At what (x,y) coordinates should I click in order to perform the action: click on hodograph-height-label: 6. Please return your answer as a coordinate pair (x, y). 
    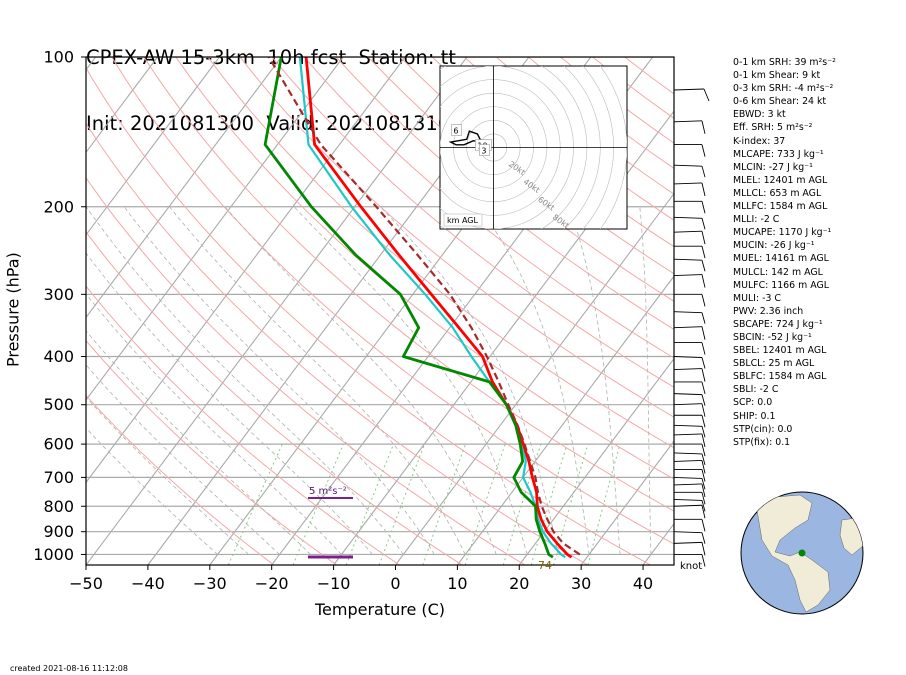
    Looking at the image, I should click on (455, 131).